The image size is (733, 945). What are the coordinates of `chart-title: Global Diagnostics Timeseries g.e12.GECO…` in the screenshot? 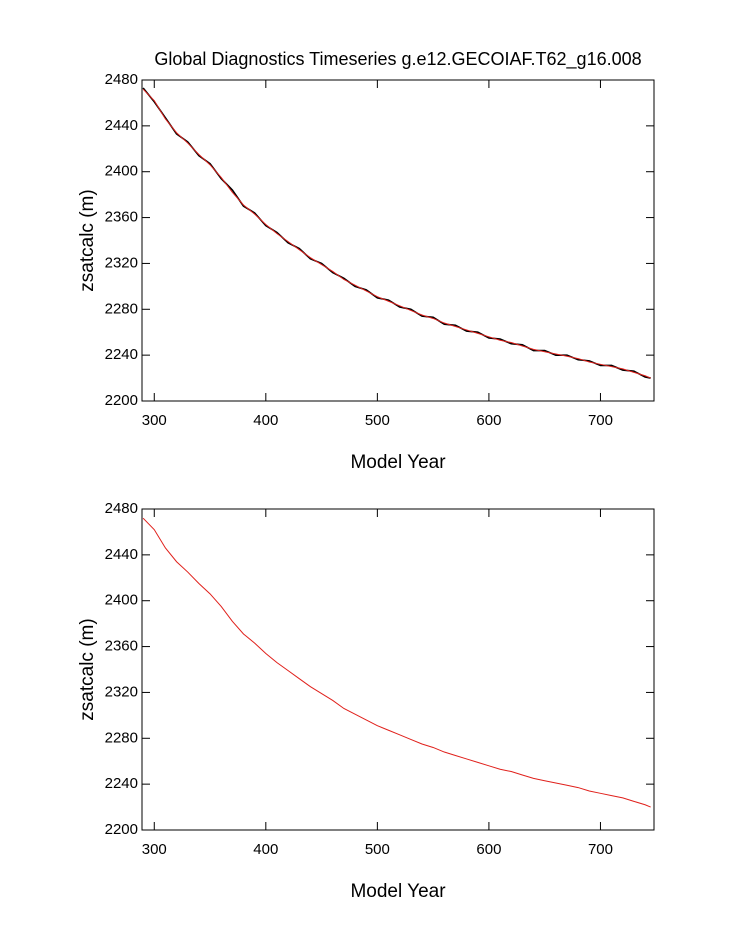 It's located at (397, 59).